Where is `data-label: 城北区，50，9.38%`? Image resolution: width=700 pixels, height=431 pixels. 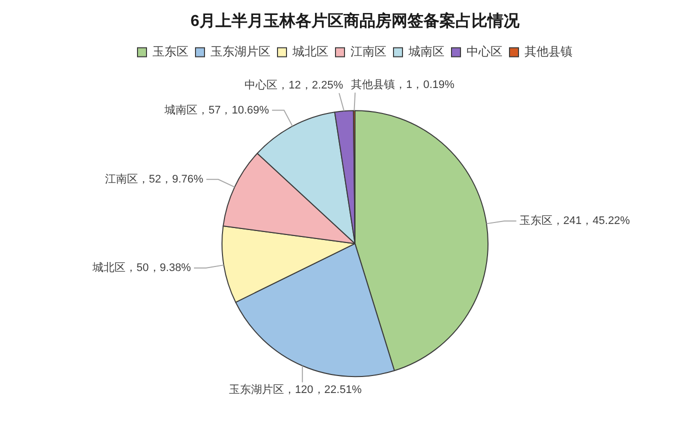 data-label: 城北区，50，9.38% is located at coordinates (142, 267).